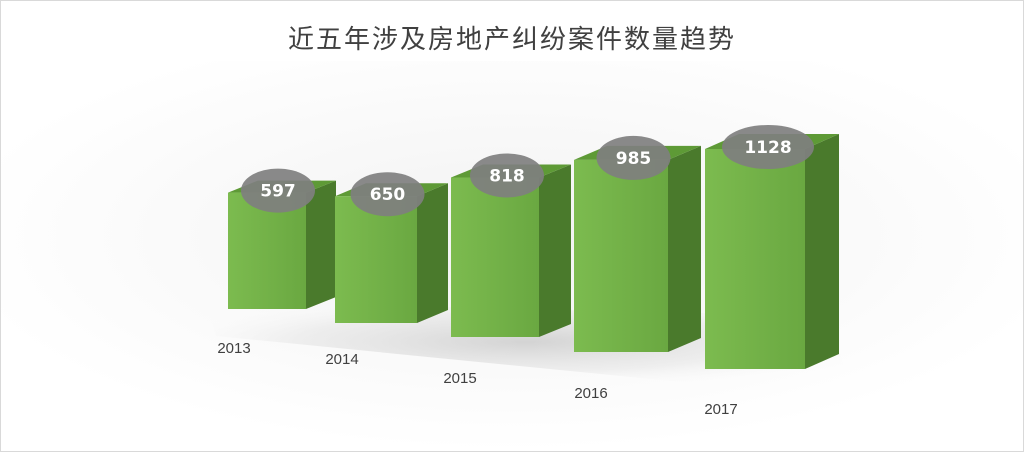  Describe the element at coordinates (233, 348) in the screenshot. I see `x-tick-label: 2013` at that location.